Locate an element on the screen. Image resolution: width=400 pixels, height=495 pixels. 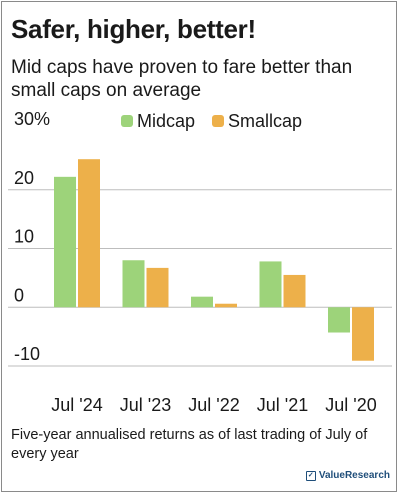
legend: Midcap Smallcap is located at coordinates (211, 121).